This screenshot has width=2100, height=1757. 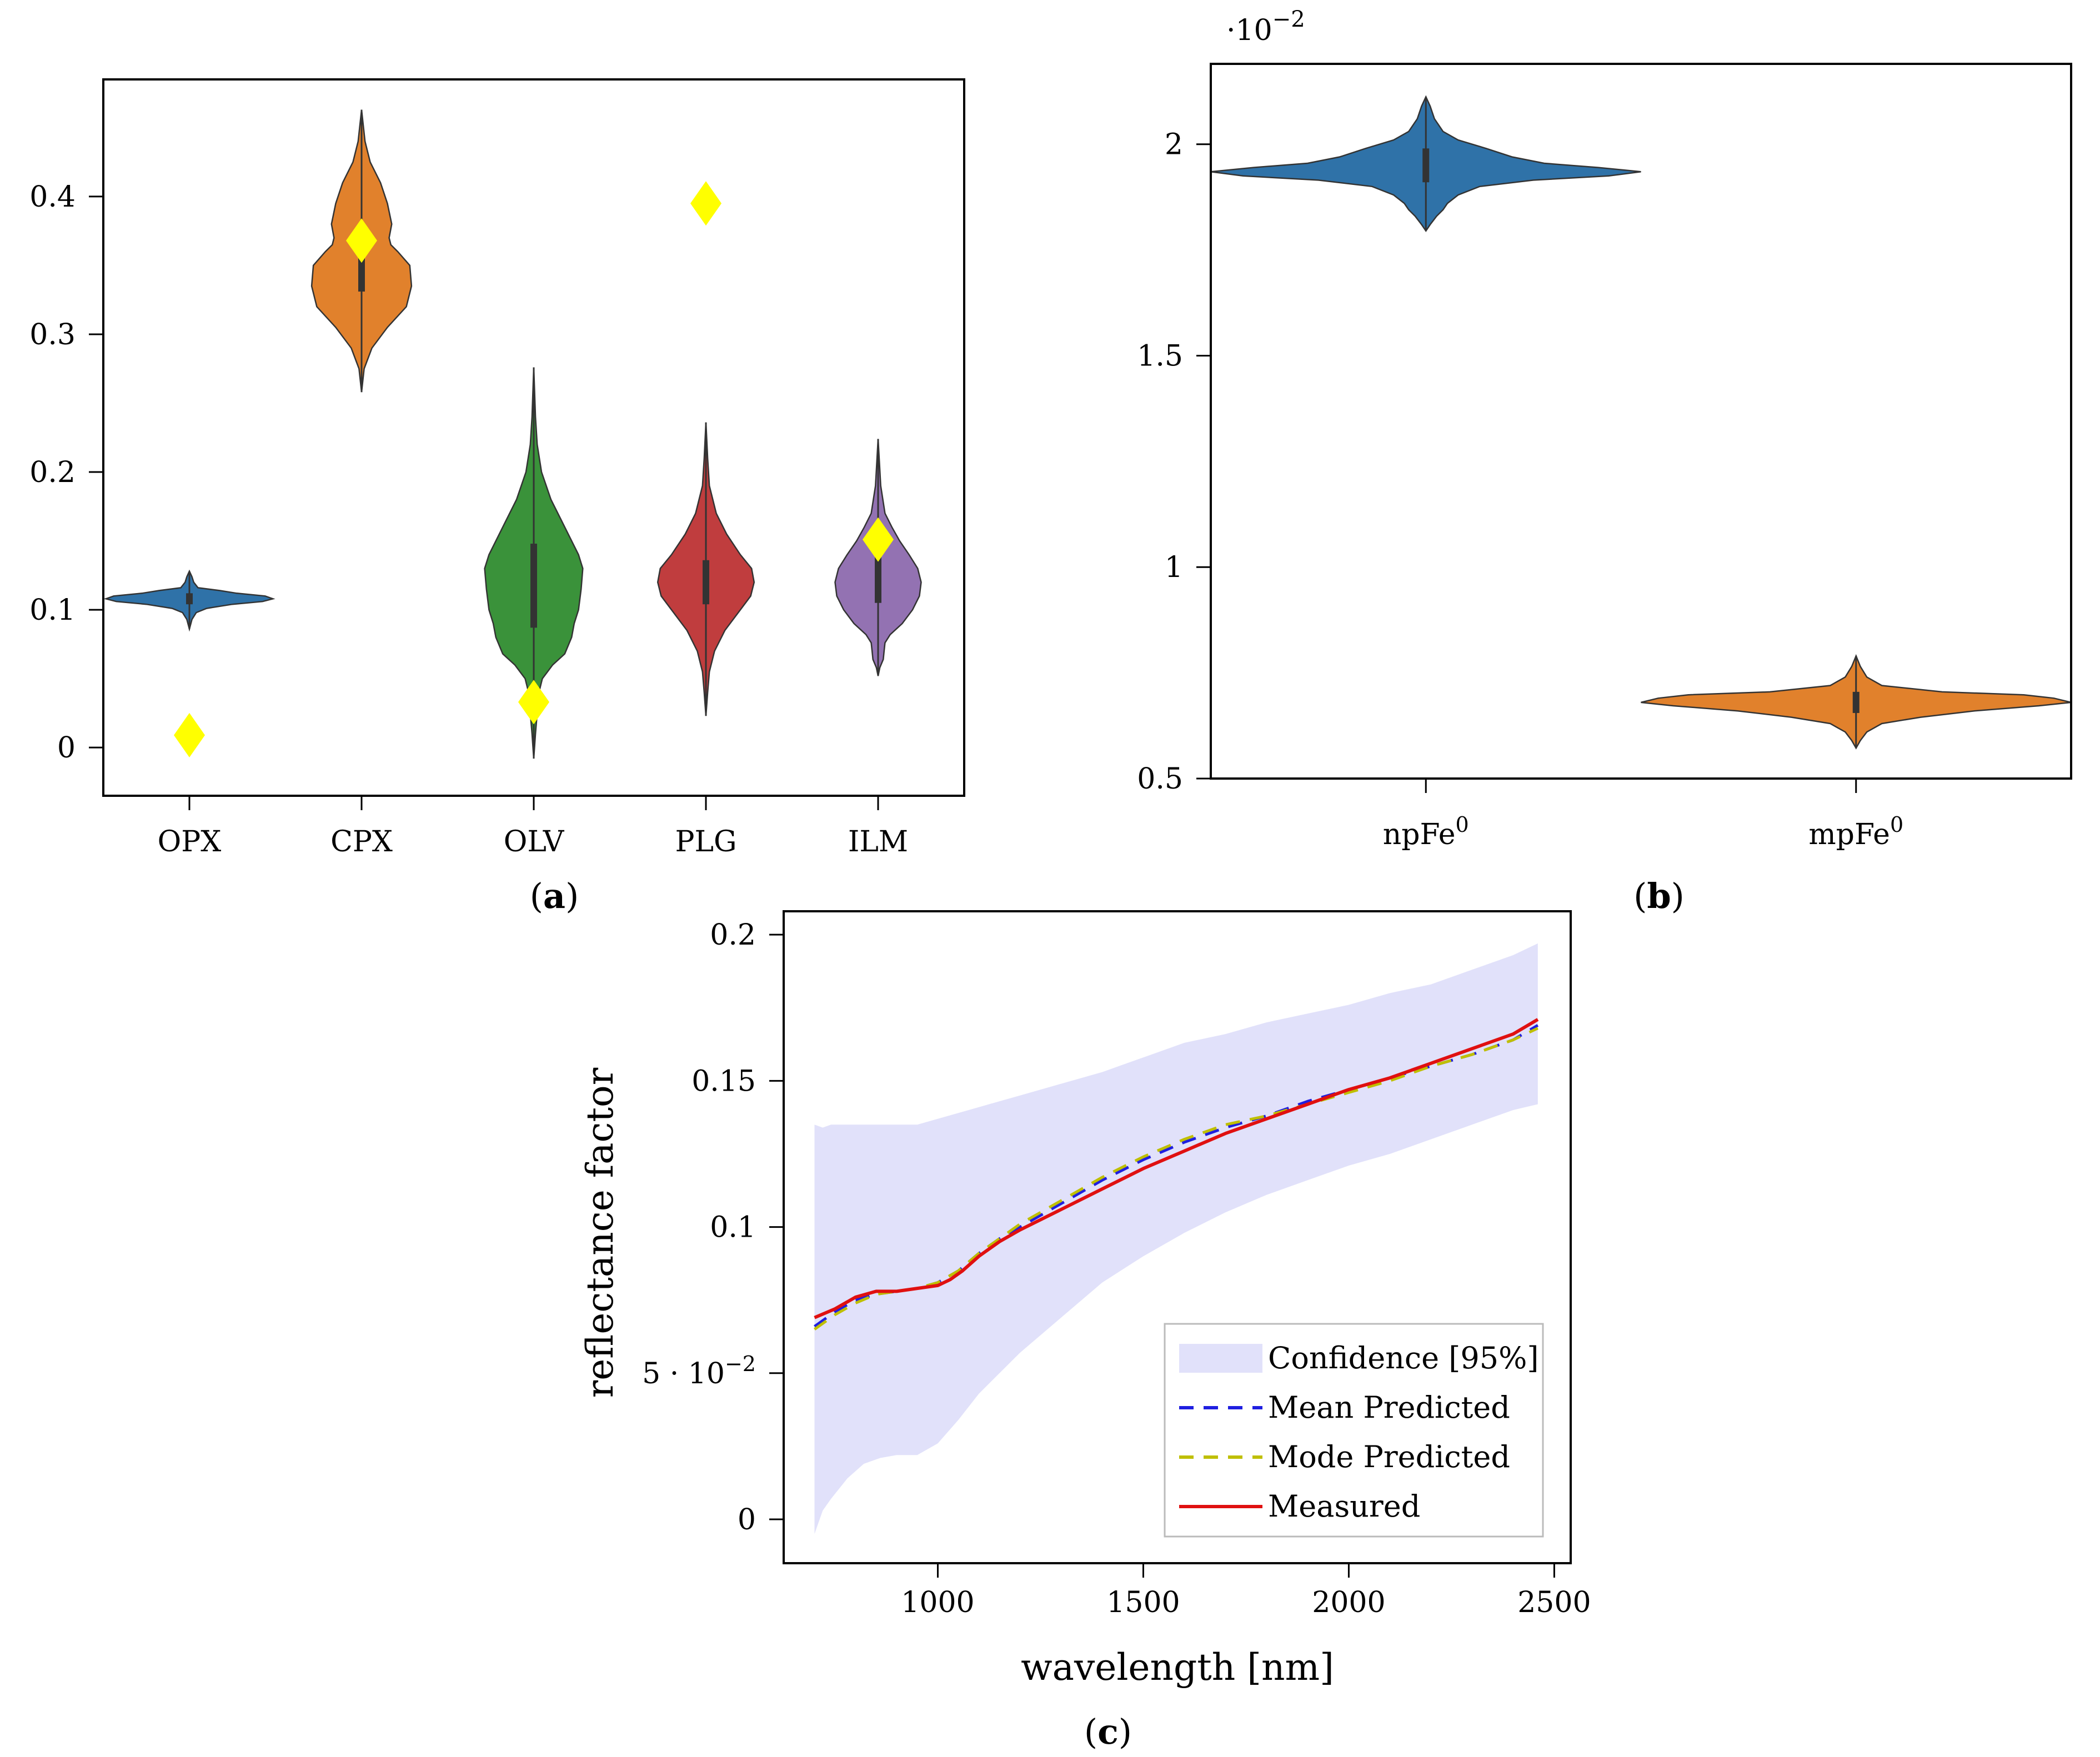 What do you see at coordinates (53, 197) in the screenshot?
I see `y-tick-label-a: 0.4` at bounding box center [53, 197].